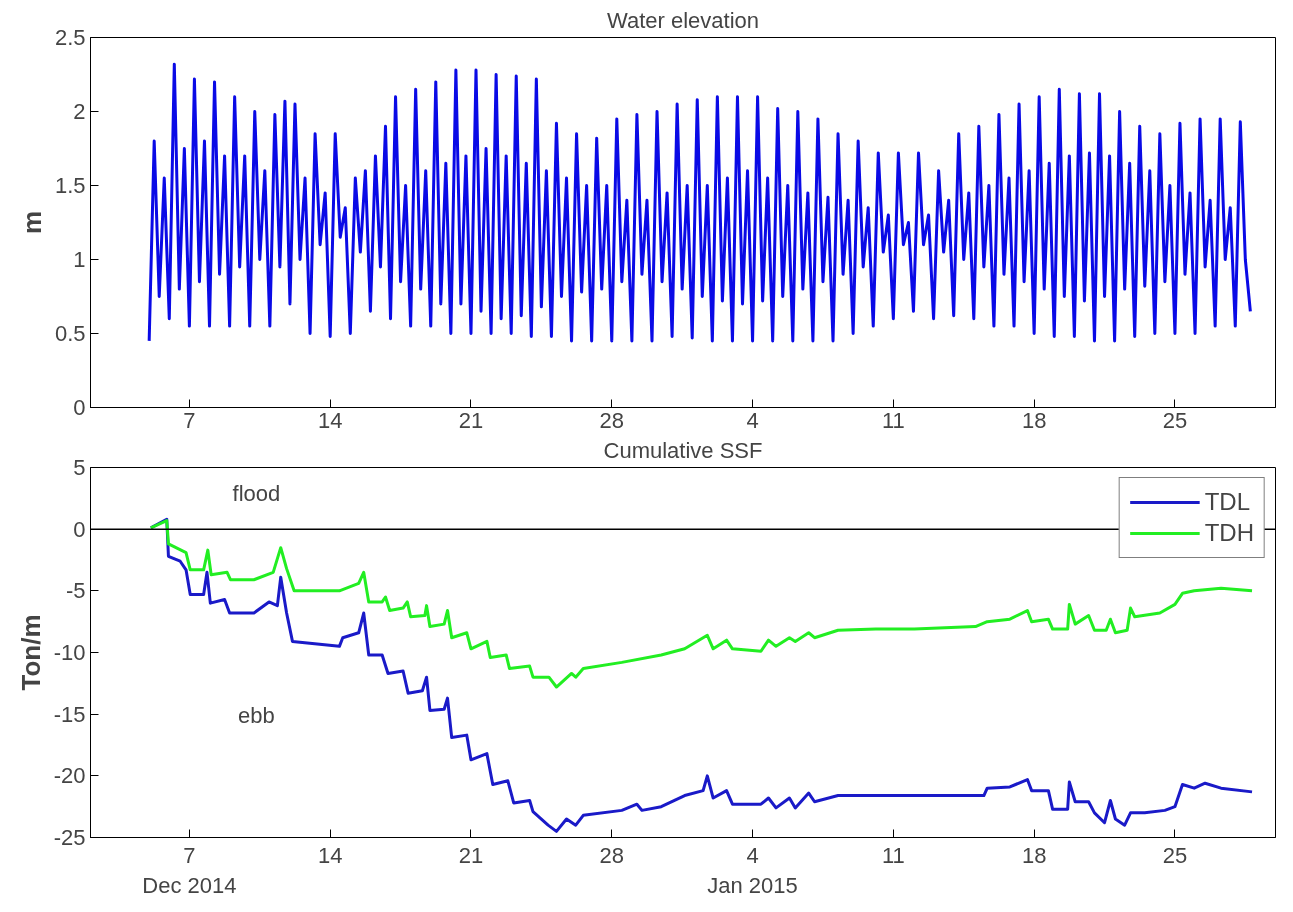  Describe the element at coordinates (70, 37) in the screenshot. I see `y-tick-label: 2.5` at that location.